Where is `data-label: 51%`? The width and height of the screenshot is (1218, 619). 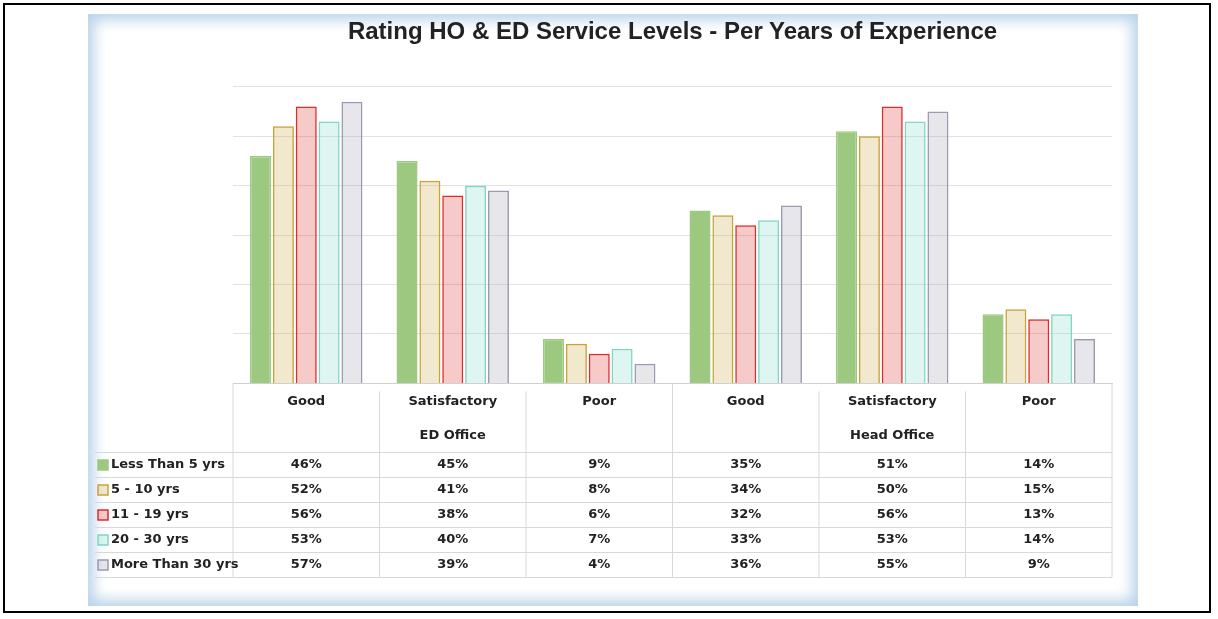
data-label: 51% is located at coordinates (892, 464).